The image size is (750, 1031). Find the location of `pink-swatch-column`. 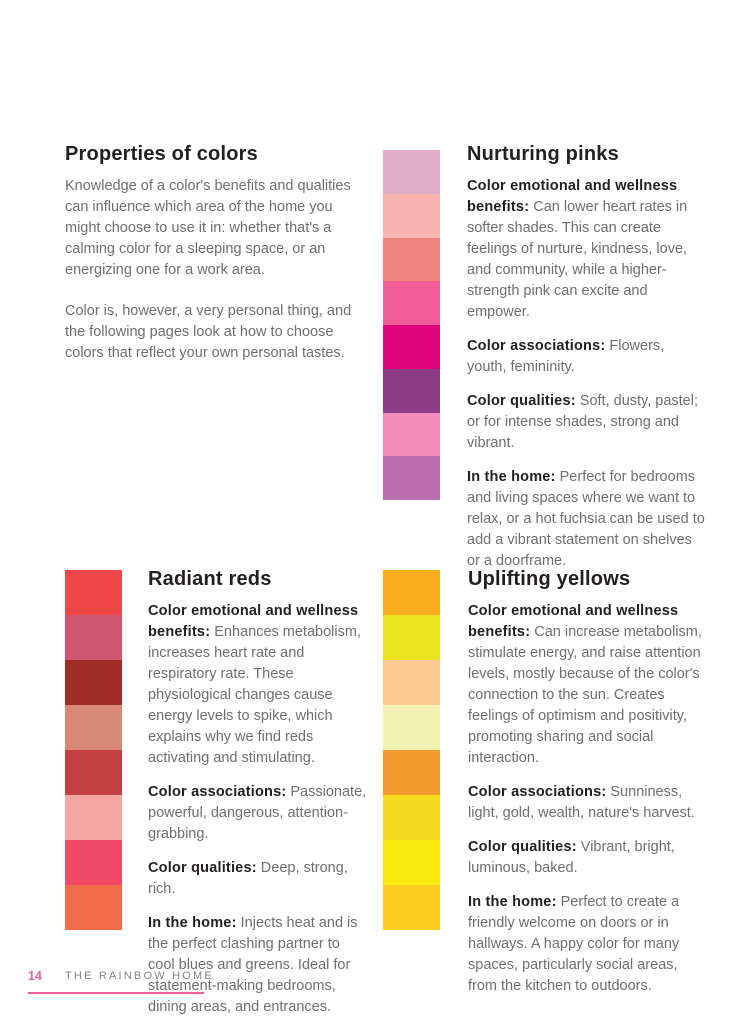

pink-swatch-column is located at coordinates (411, 325).